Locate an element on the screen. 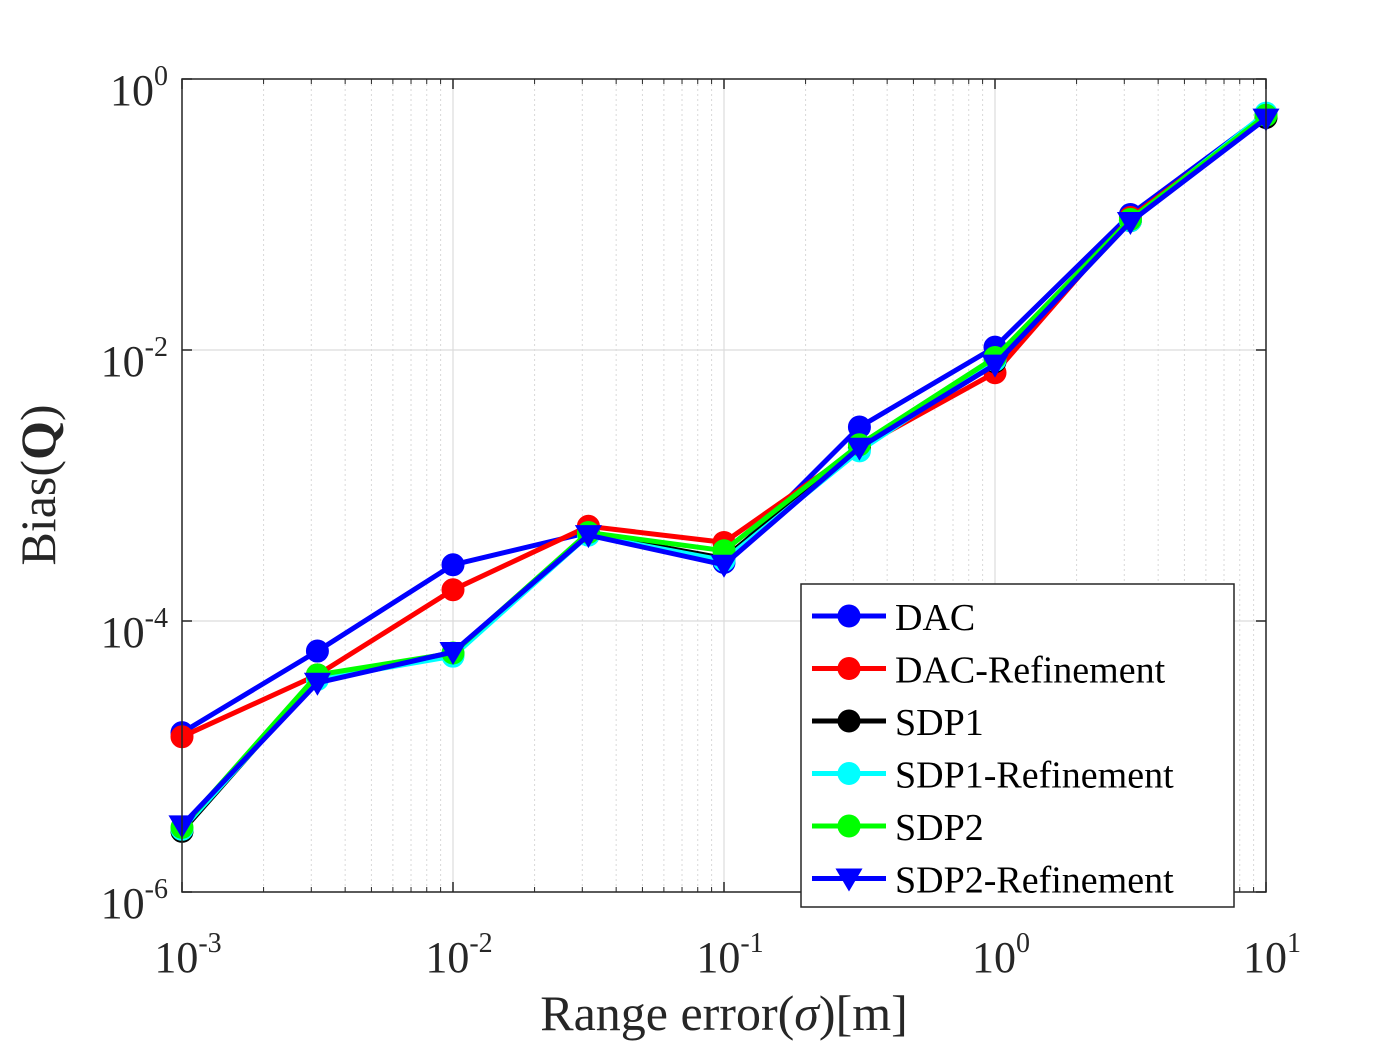 This screenshot has height=1050, width=1400. y-tick-label: 10⁰ is located at coordinates (139, 88).